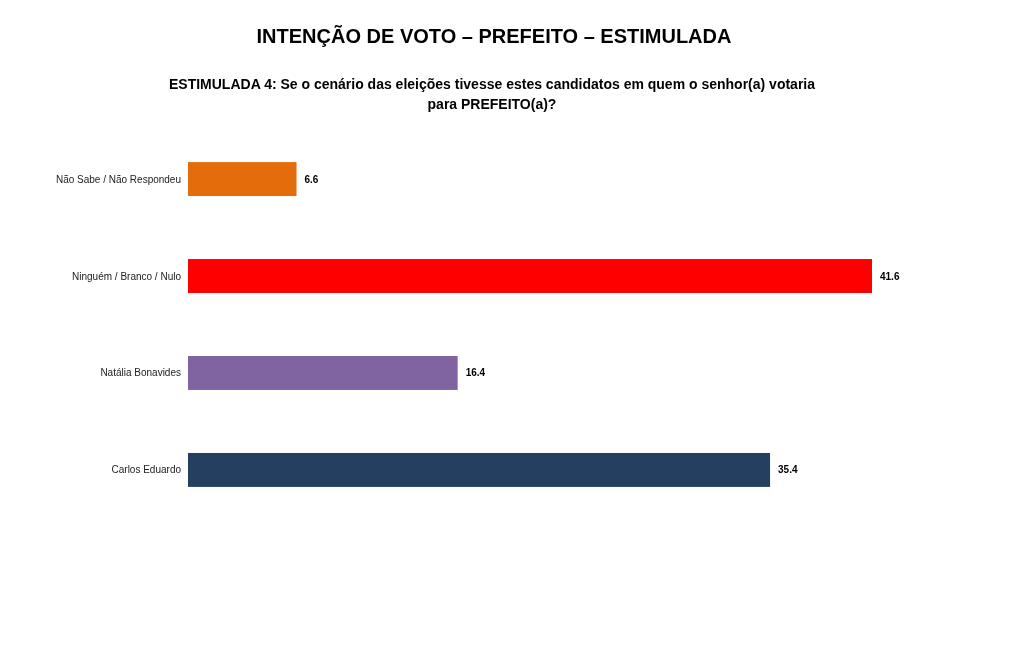 The width and height of the screenshot is (1024, 662). Describe the element at coordinates (475, 373) in the screenshot. I see `data-label: 16.4` at that location.